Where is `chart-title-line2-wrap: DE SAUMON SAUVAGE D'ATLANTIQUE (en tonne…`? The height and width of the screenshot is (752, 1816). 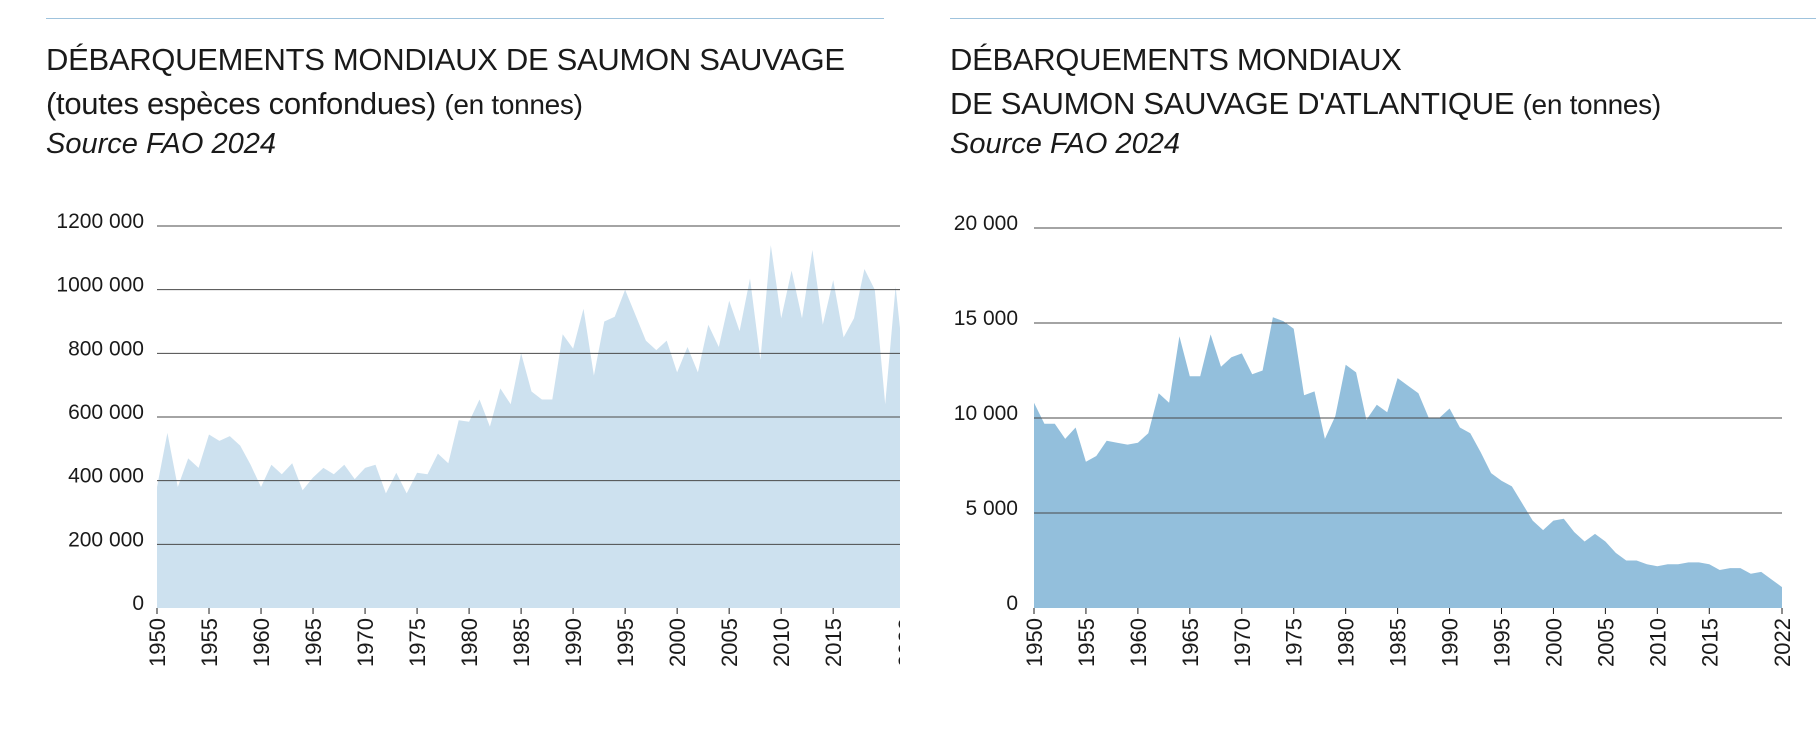
chart-title-line2-wrap: DE SAUMON SAUVAGE D'ATLANTIQUE (en tonne… is located at coordinates (1305, 104).